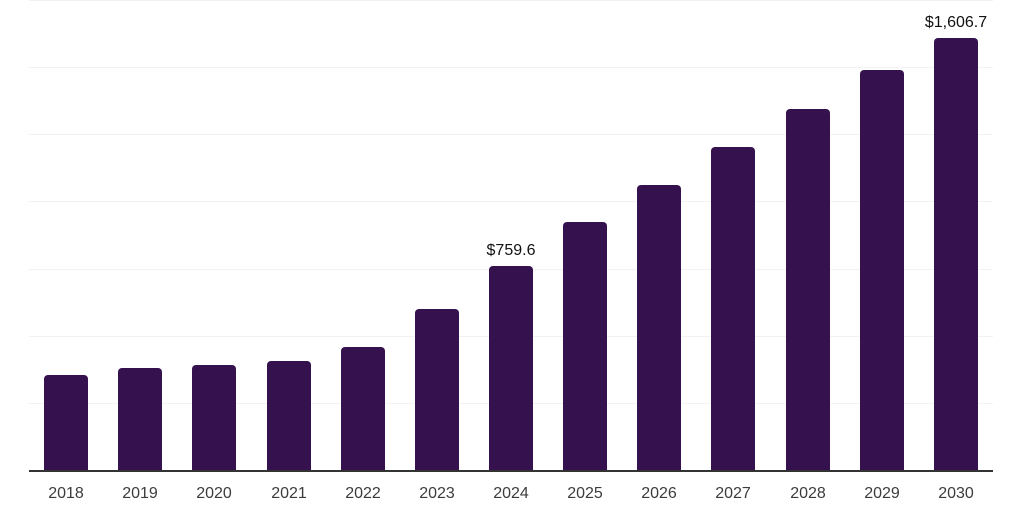 This screenshot has height=512, width=1024. Describe the element at coordinates (659, 327) in the screenshot. I see `bar-2026` at that location.